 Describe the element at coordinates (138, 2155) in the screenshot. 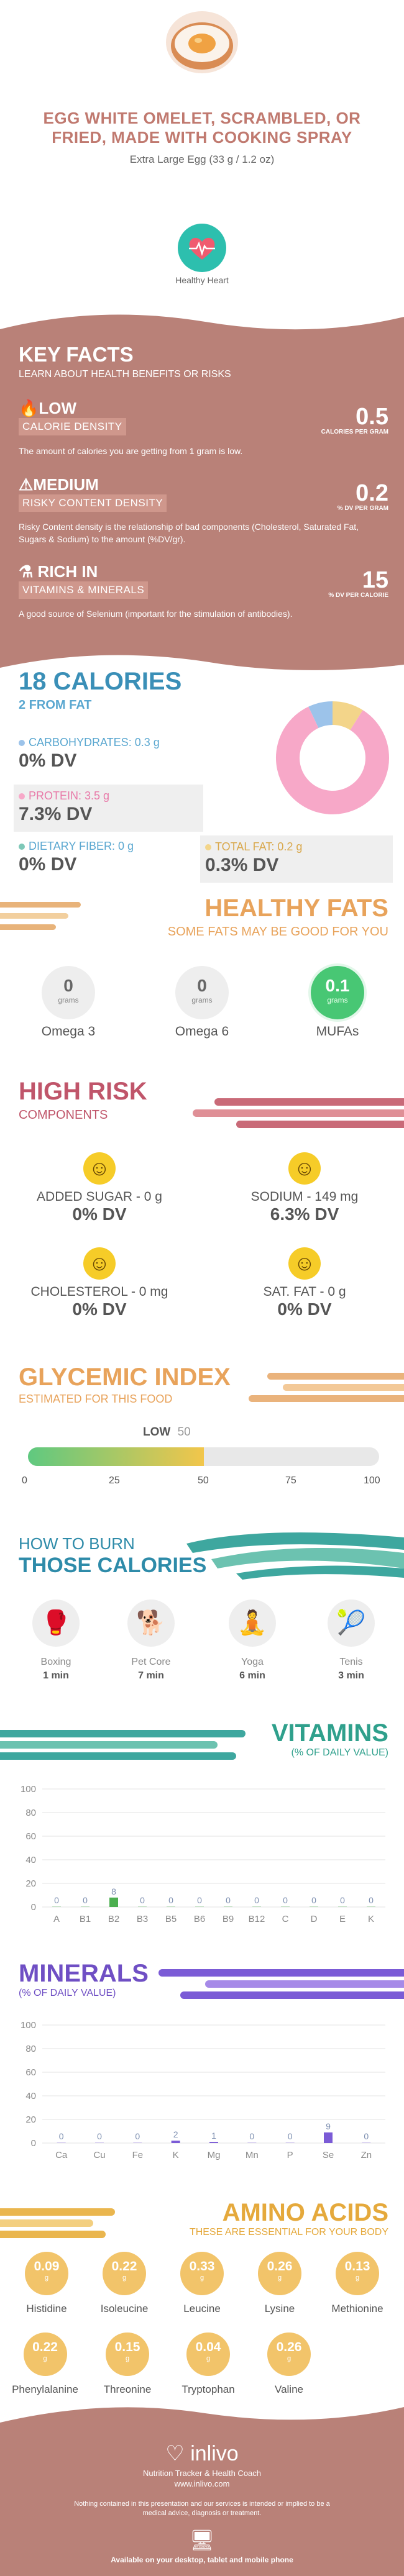

I see `x-tick-label: Fe` at that location.